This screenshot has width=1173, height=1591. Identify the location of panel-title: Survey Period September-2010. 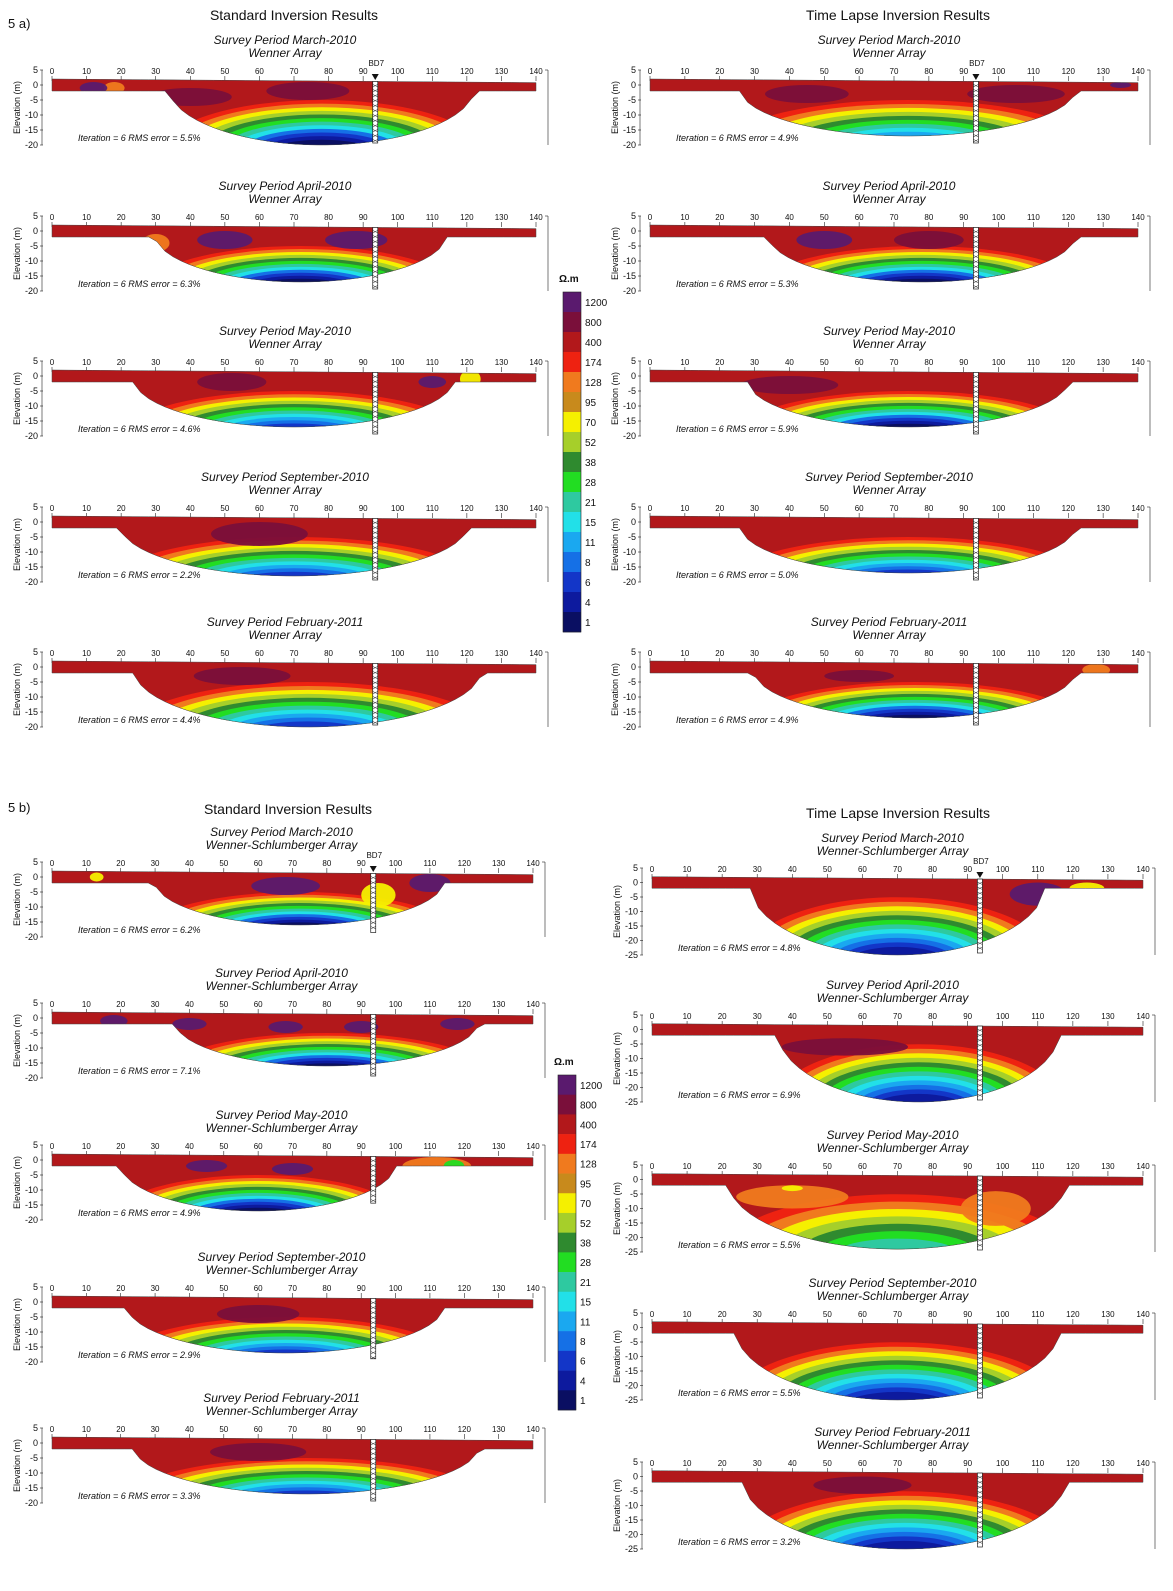
(282, 1257).